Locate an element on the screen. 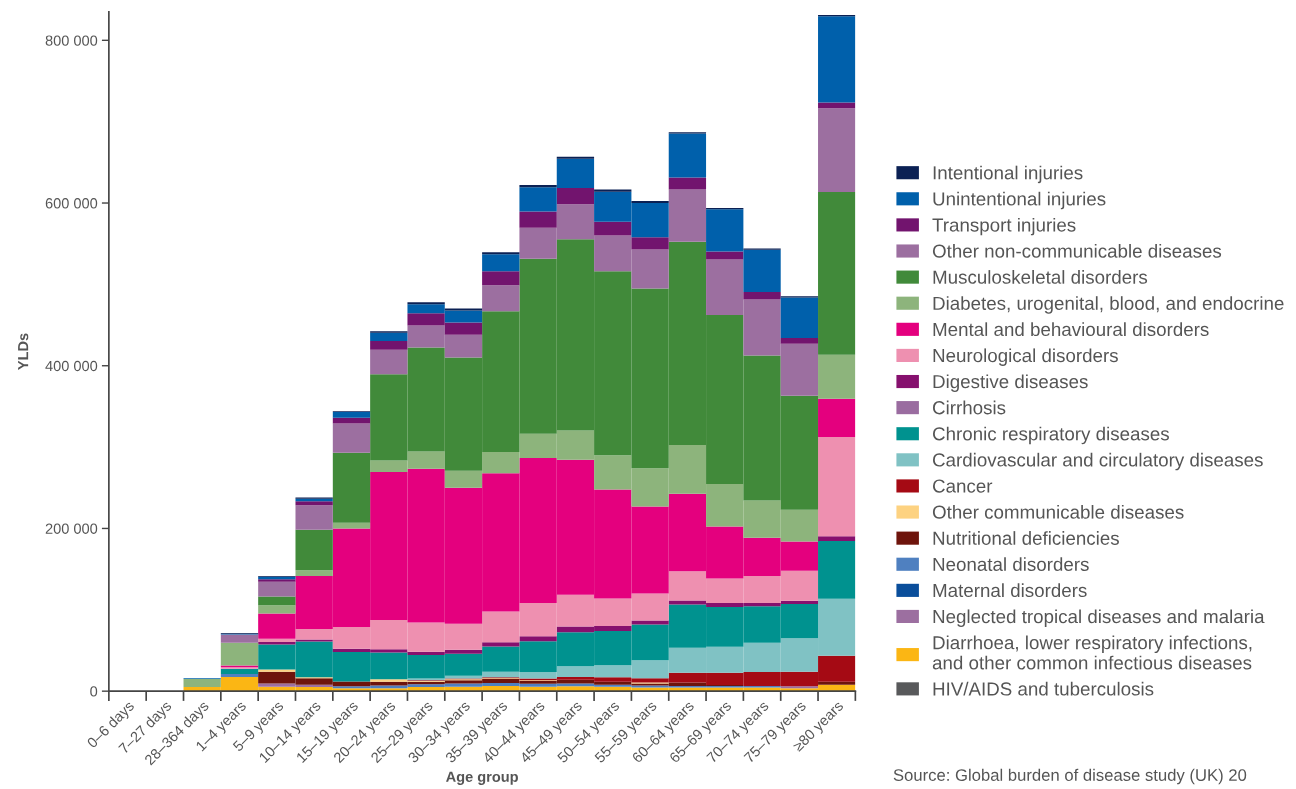 The height and width of the screenshot is (789, 1296). legend-label: Digestive diseases is located at coordinates (1010, 383).